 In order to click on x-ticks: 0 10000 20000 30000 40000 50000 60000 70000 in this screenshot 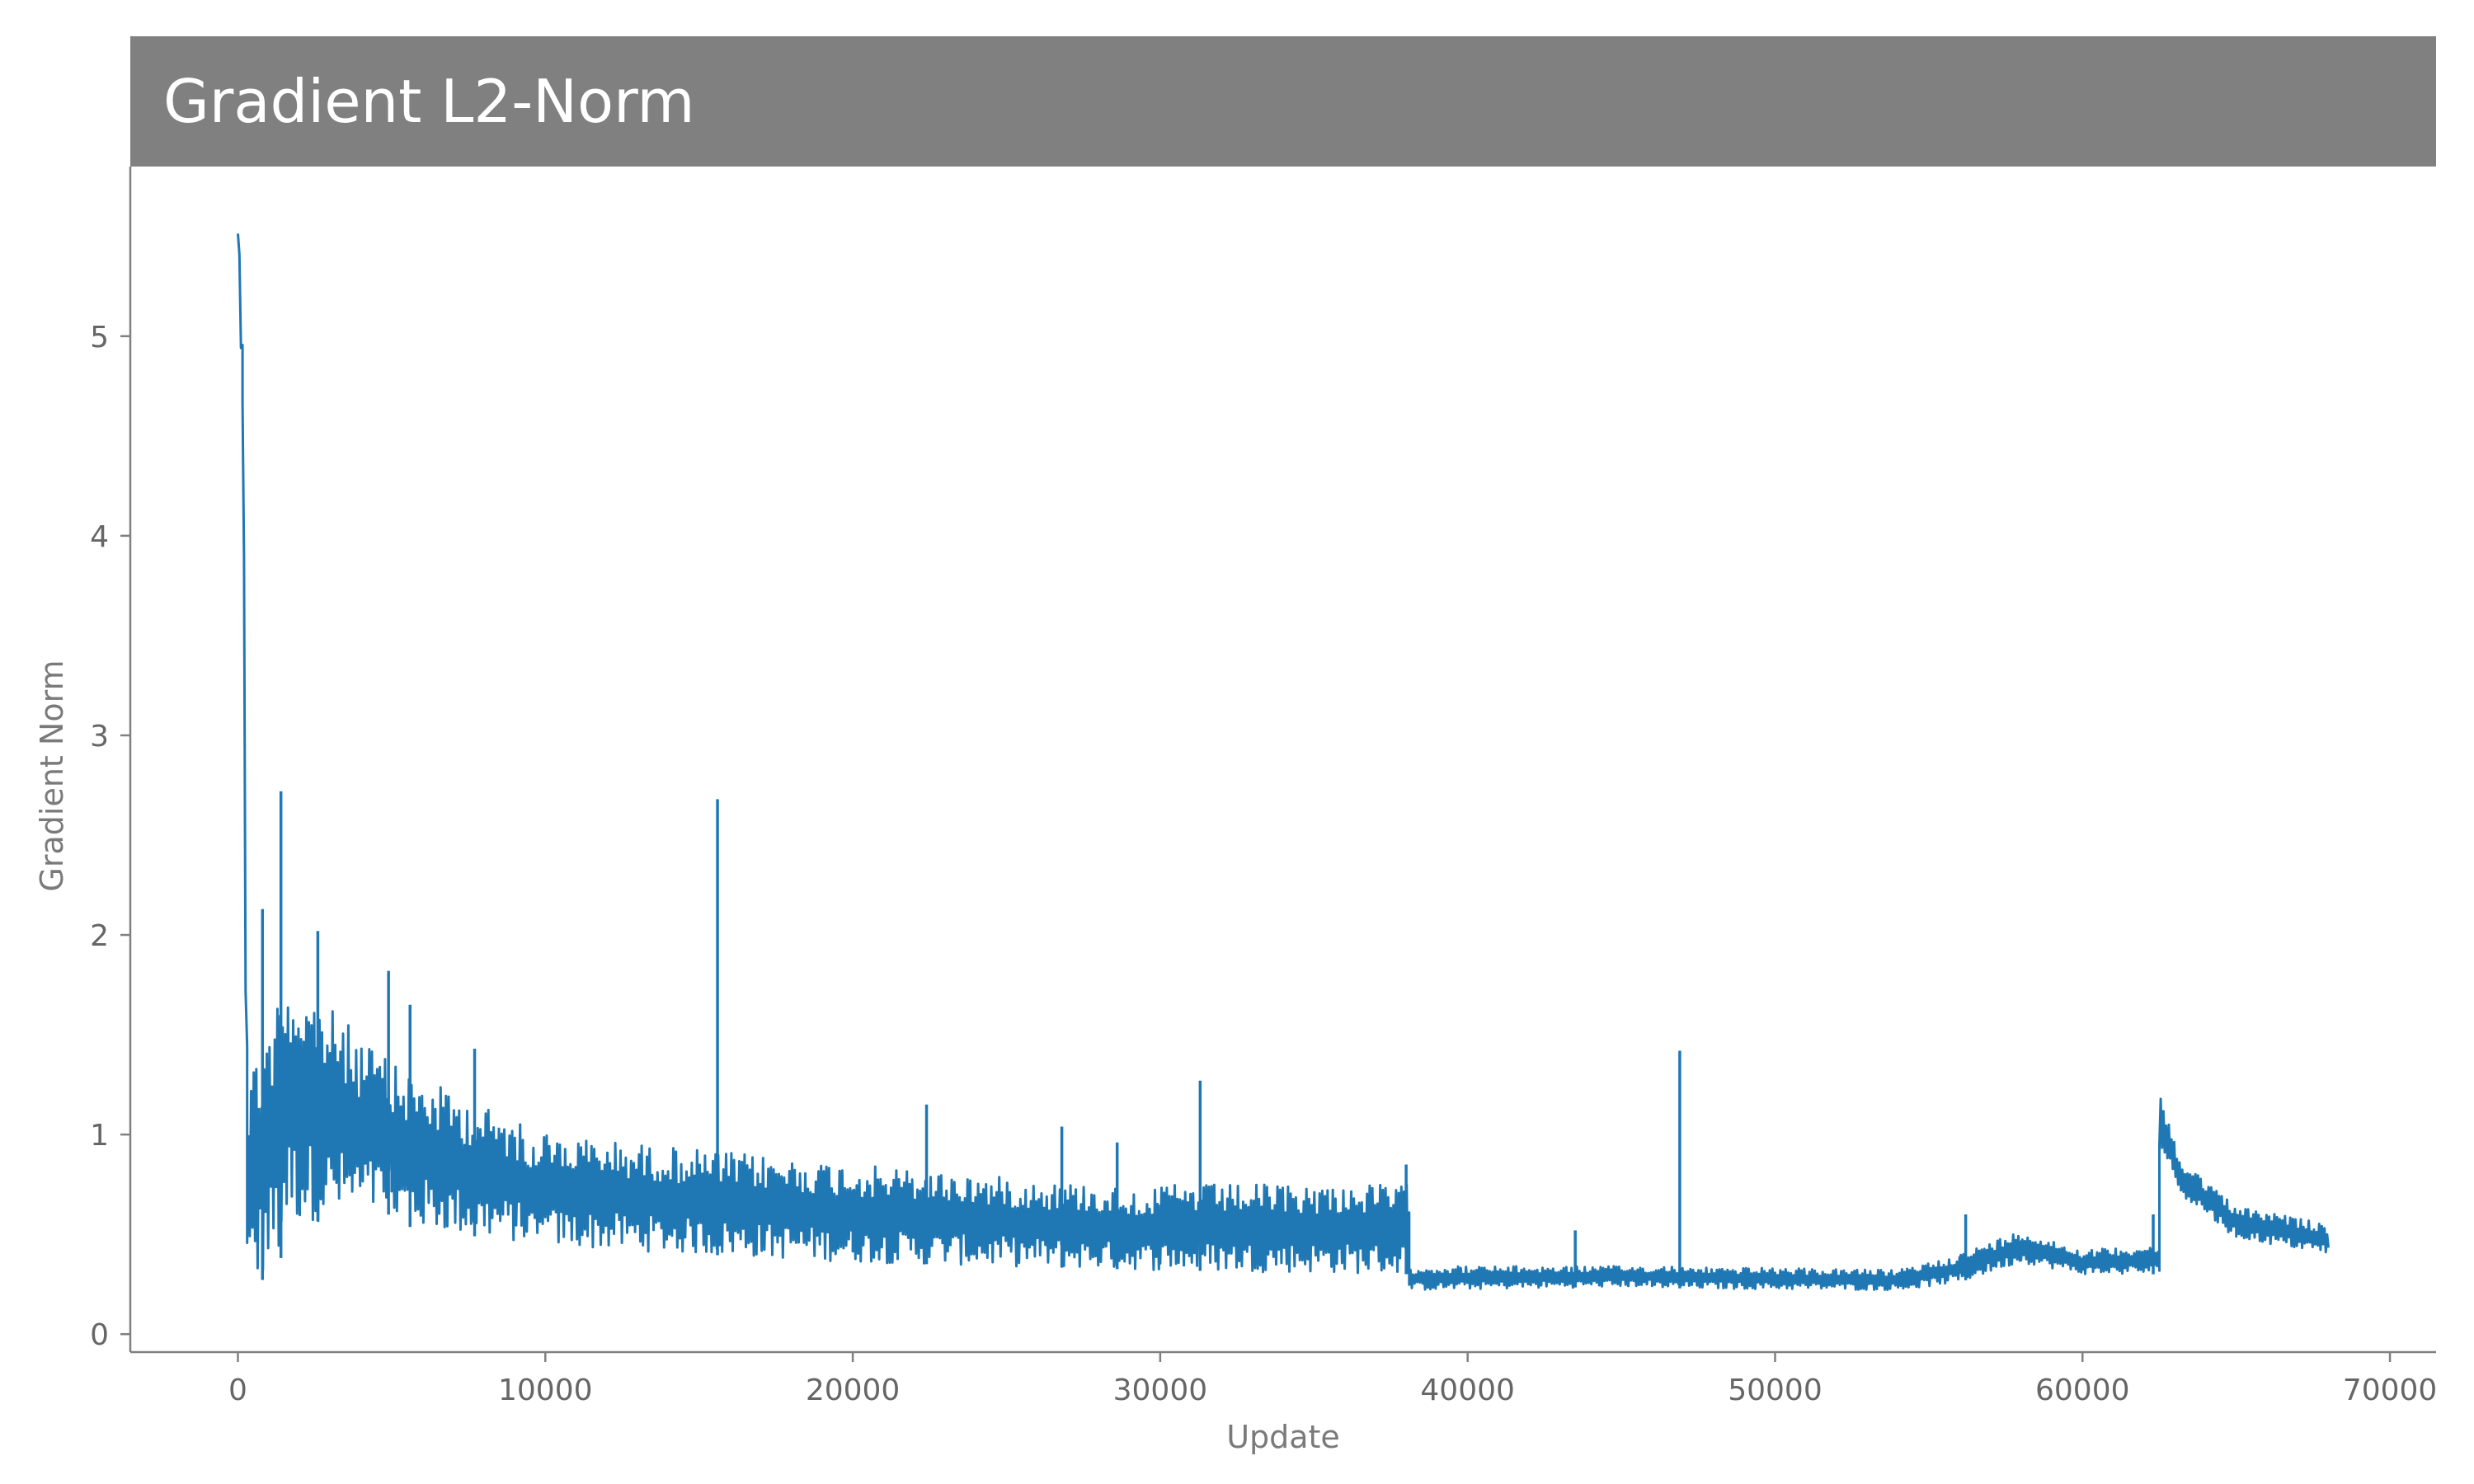, I will do `click(1332, 1379)`.